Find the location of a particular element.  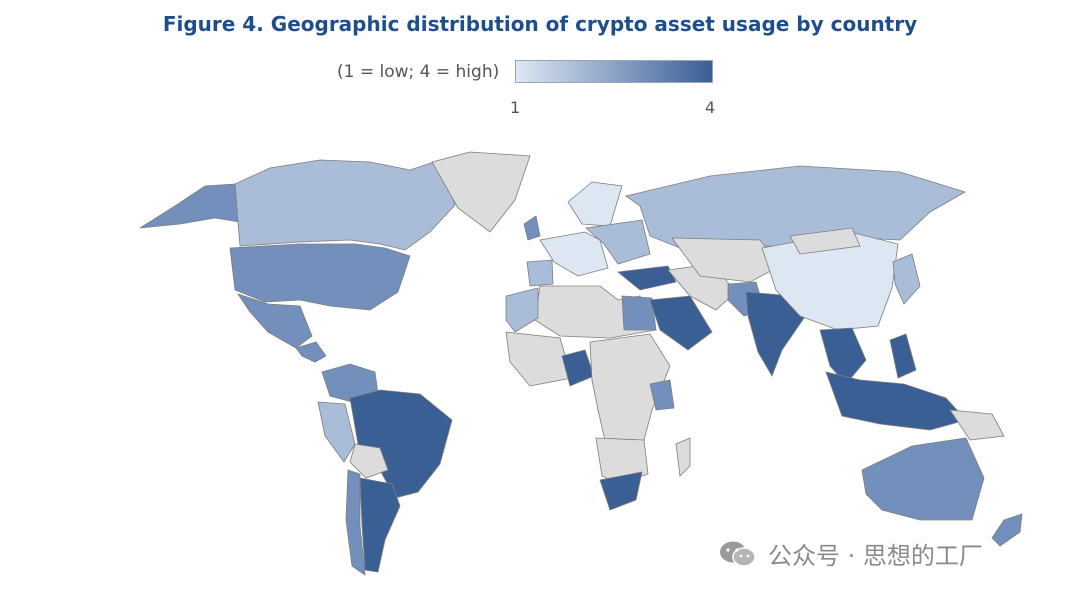

region-canada is located at coordinates (345, 205).